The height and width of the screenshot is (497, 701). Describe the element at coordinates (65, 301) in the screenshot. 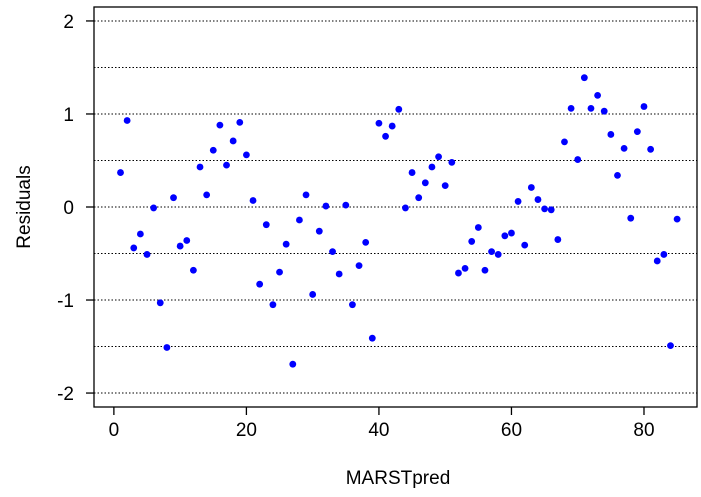

I see `y-tick-label: -1` at that location.